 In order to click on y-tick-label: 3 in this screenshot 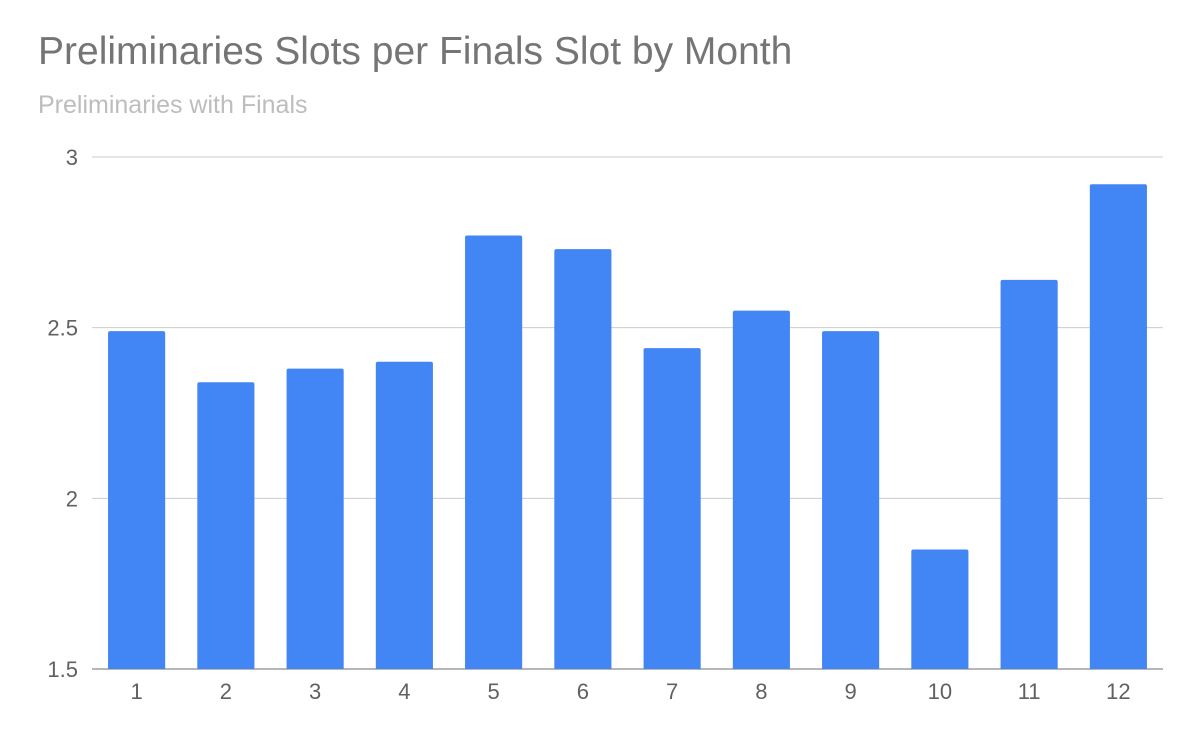, I will do `click(72, 157)`.